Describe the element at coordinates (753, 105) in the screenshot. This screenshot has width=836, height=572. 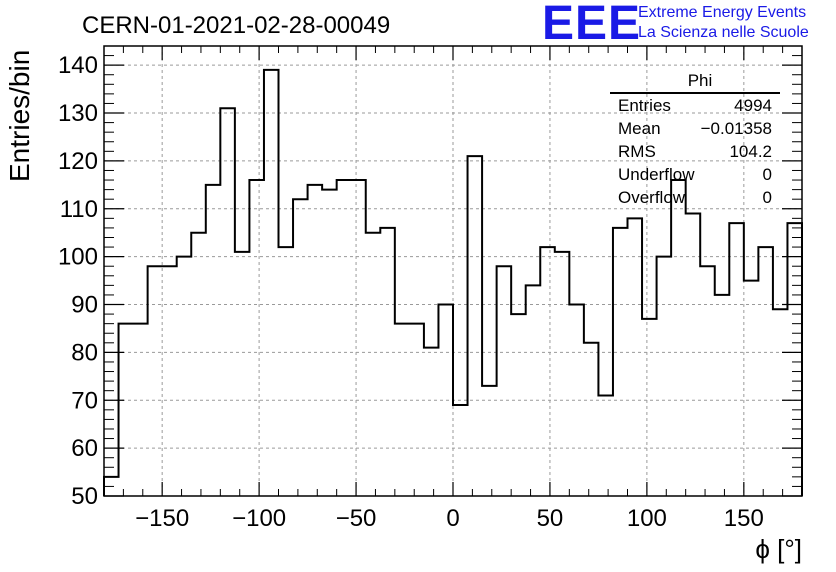
I see `stats-value: 4994` at that location.